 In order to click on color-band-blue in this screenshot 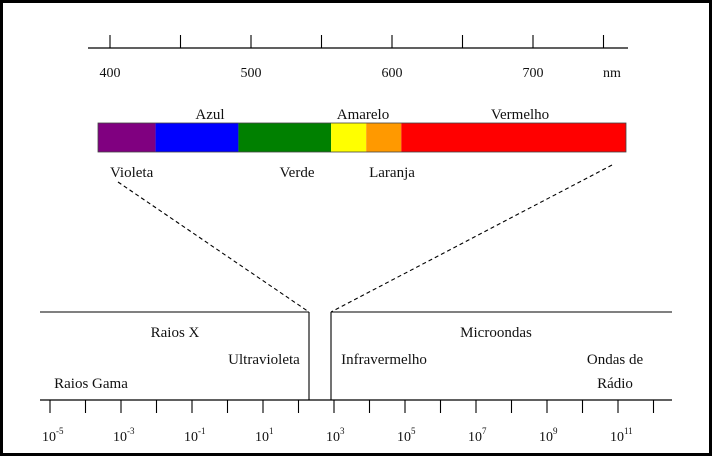, I will do `click(197, 137)`.